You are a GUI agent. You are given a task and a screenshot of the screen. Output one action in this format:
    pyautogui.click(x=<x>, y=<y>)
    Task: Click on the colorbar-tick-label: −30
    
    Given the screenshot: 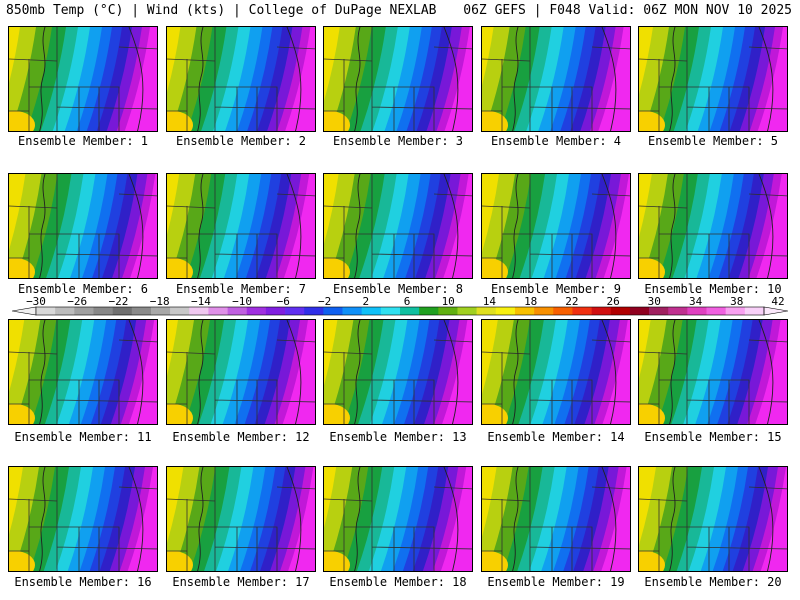 What is the action you would take?
    pyautogui.click(x=36, y=302)
    